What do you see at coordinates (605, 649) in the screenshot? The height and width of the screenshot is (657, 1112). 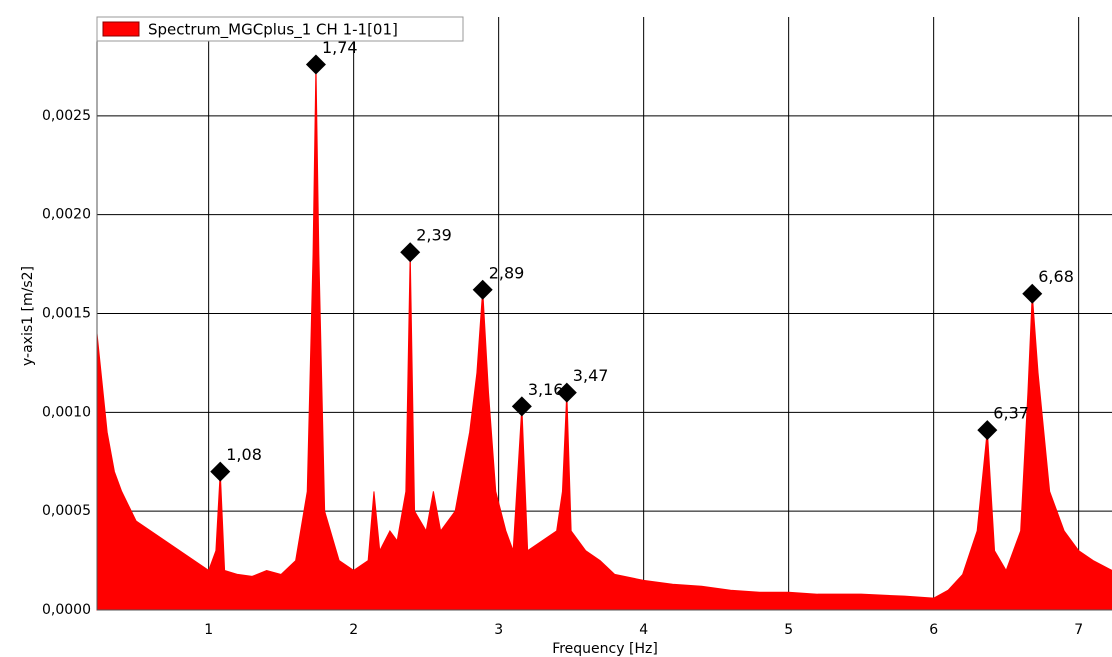 I see `x-axis-title: Frequency [Hz]` at bounding box center [605, 649].